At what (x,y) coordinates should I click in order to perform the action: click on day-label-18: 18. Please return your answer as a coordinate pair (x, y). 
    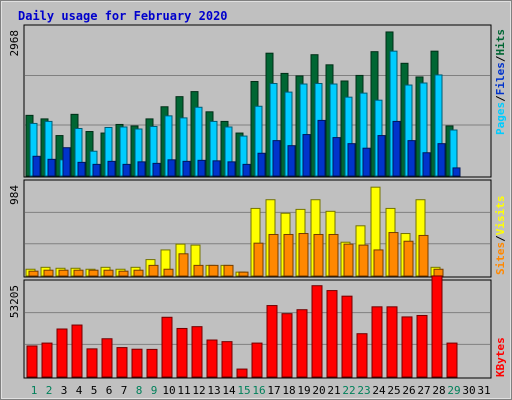
    Looking at the image, I should click on (288, 390).